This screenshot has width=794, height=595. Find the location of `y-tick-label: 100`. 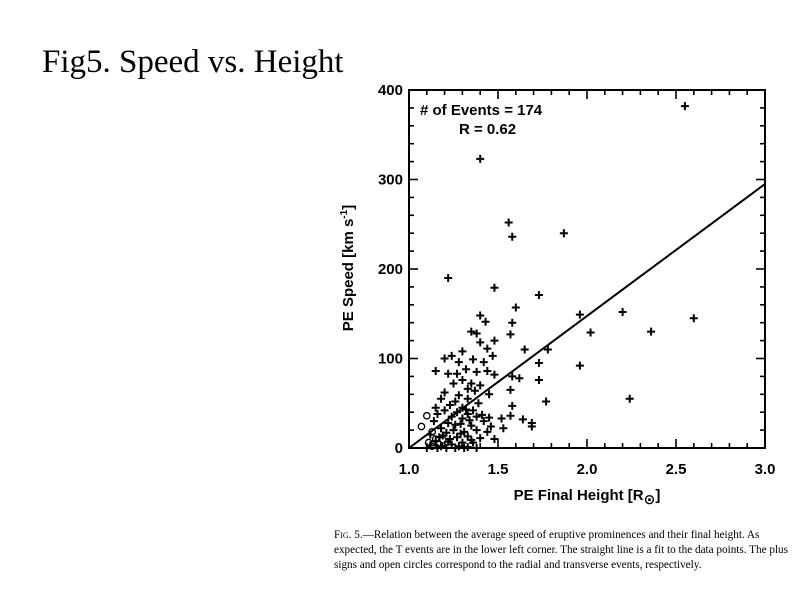

y-tick-label: 100 is located at coordinates (390, 359).